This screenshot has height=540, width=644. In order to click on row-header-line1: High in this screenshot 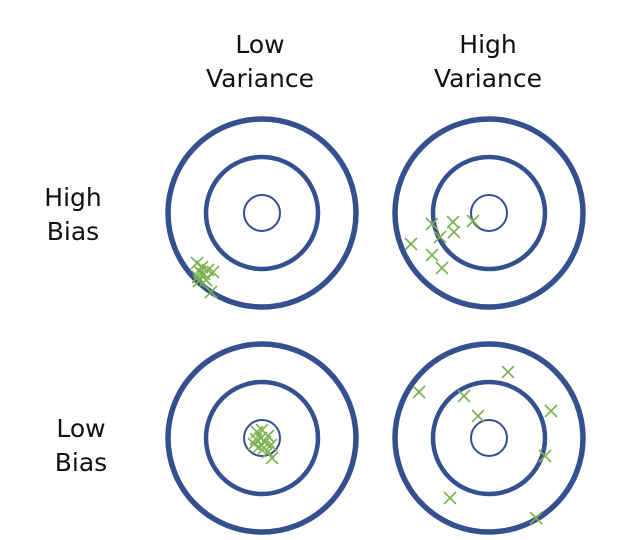, I will do `click(73, 197)`.